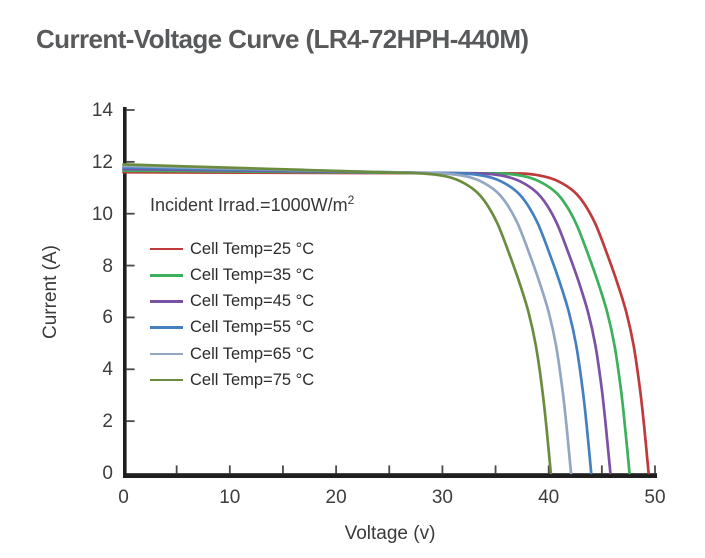  What do you see at coordinates (252, 301) in the screenshot?
I see `legend-label: Cell Temp=45 °C` at bounding box center [252, 301].